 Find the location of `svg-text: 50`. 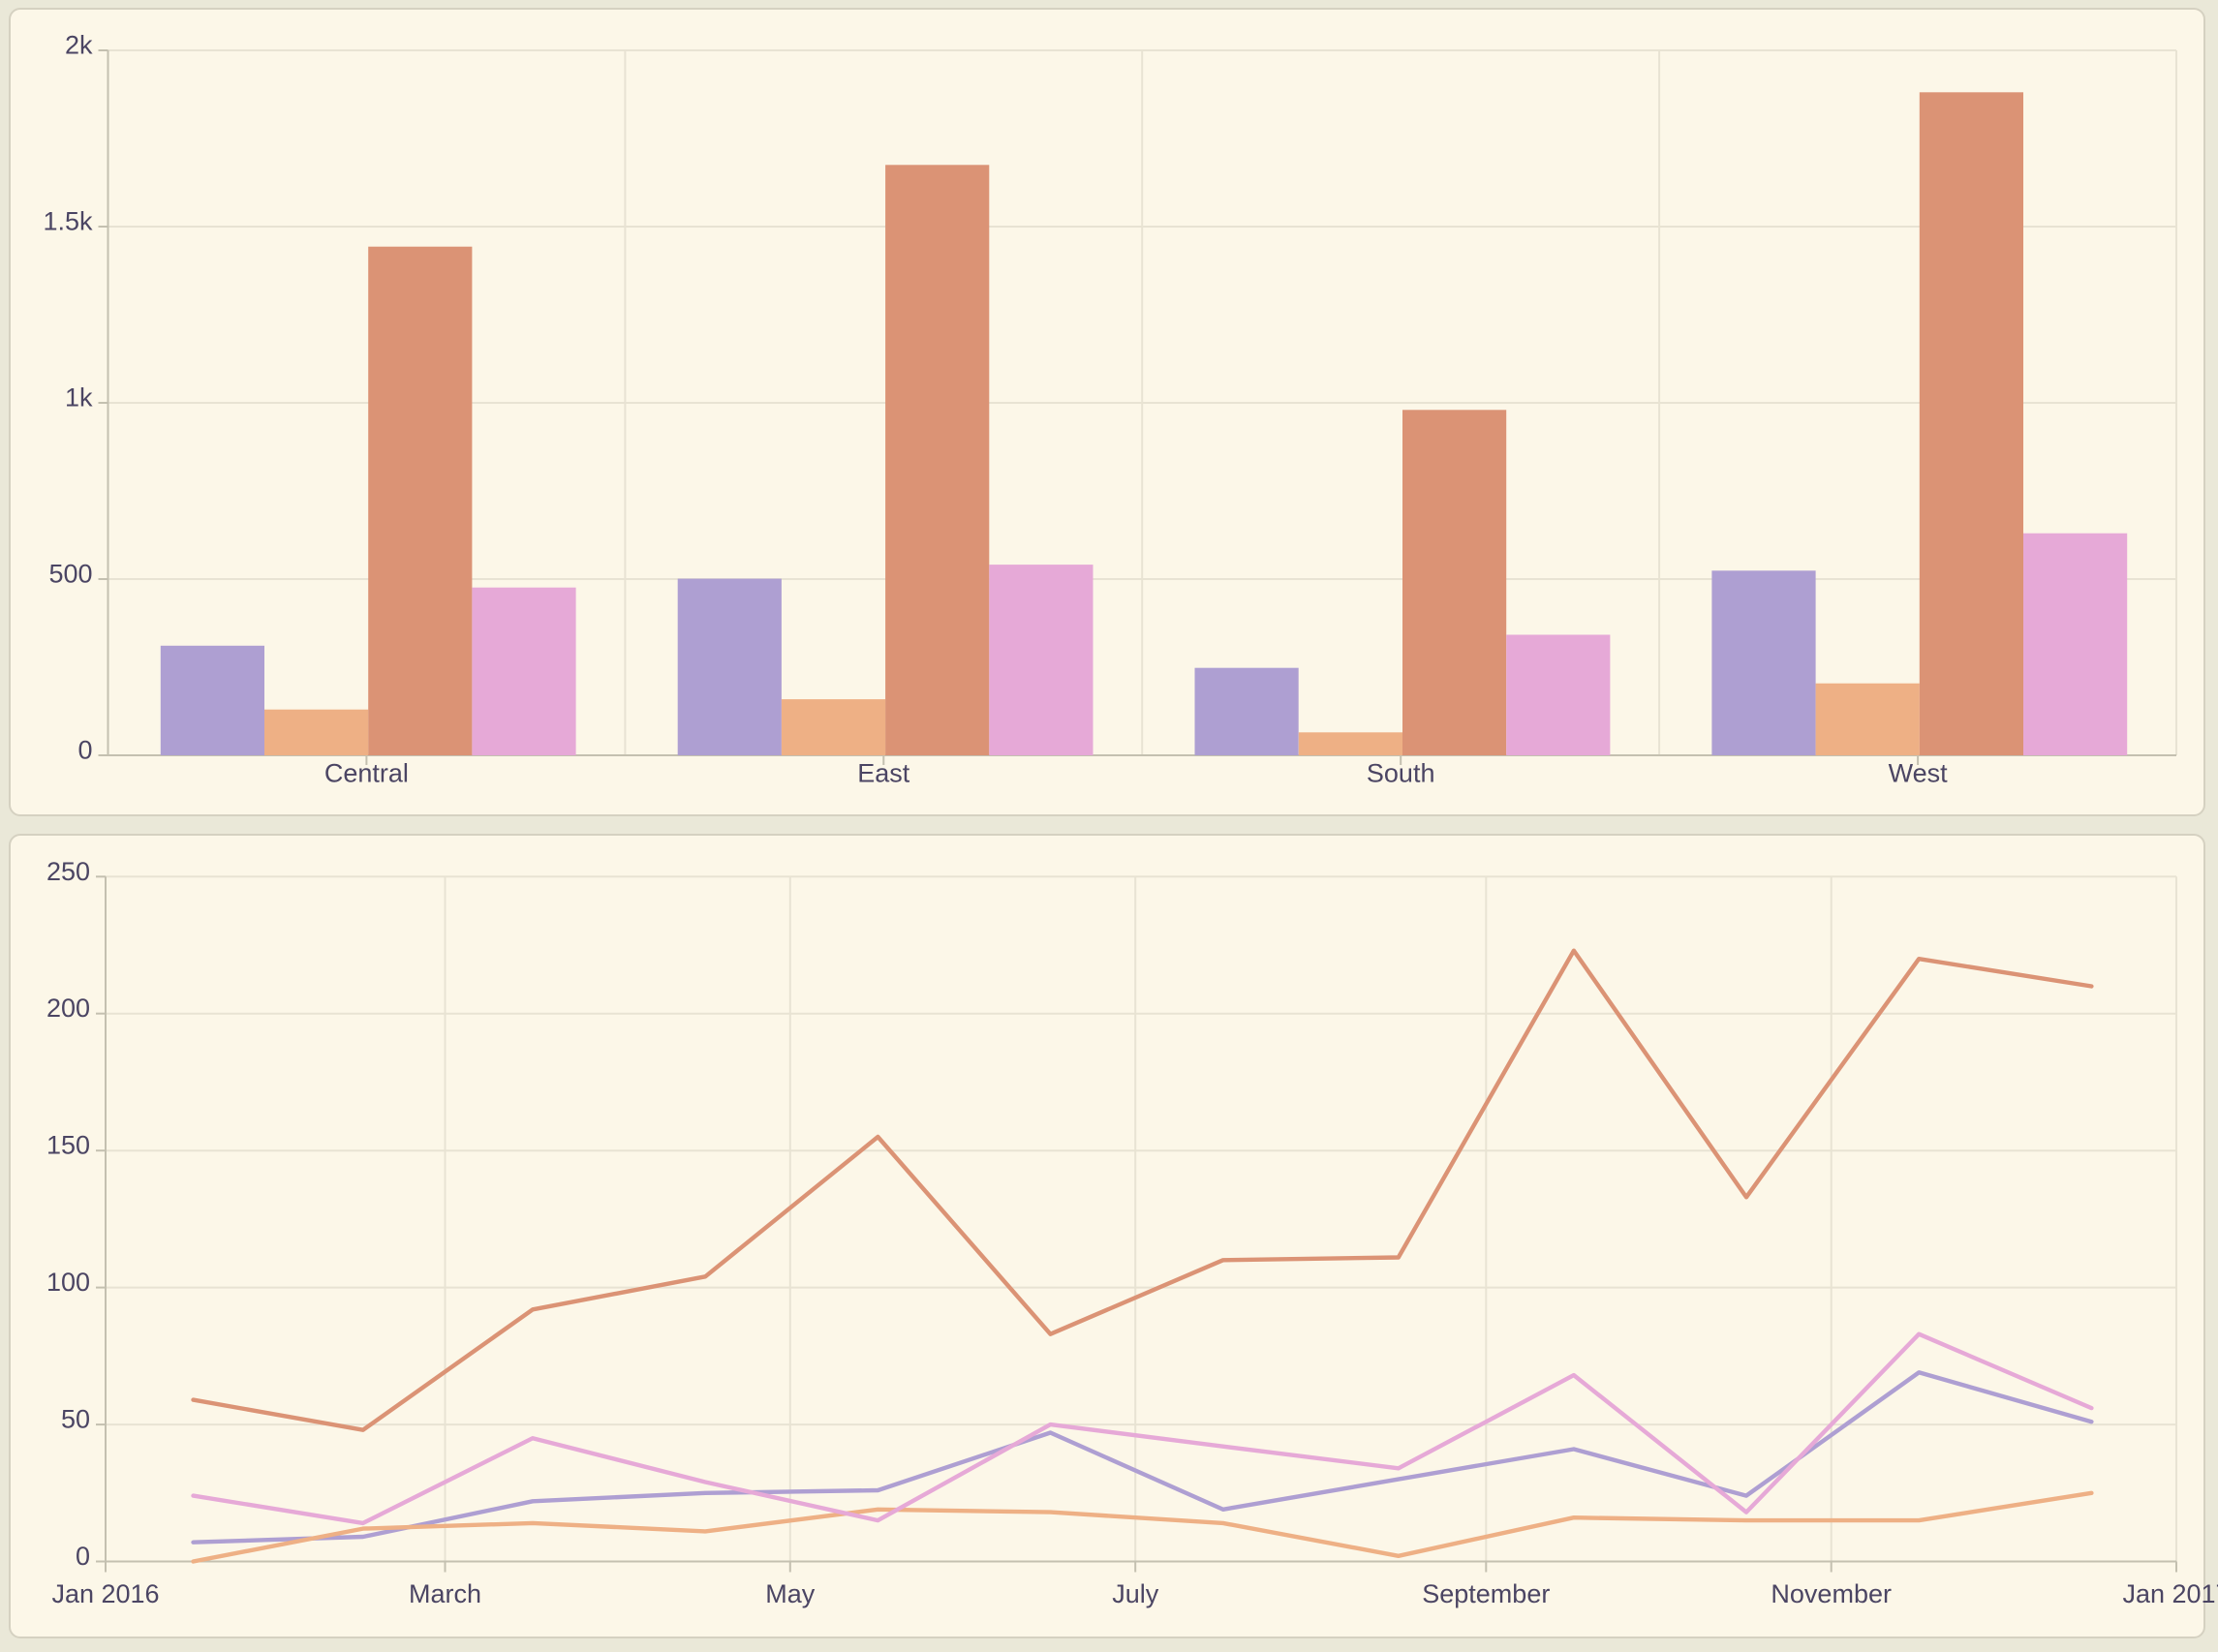

svg-text: 50 is located at coordinates (75, 1419).